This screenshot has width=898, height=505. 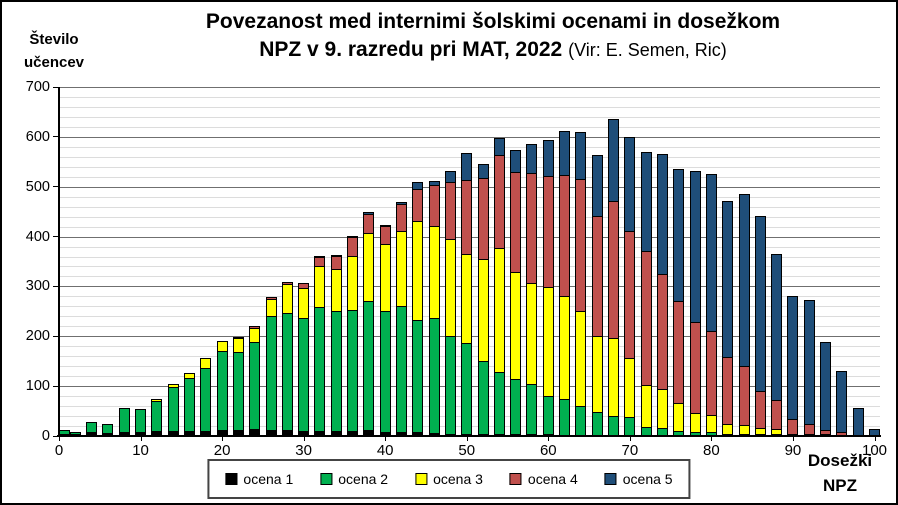 What do you see at coordinates (37, 386) in the screenshot?
I see `y-tick-label: 100` at bounding box center [37, 386].